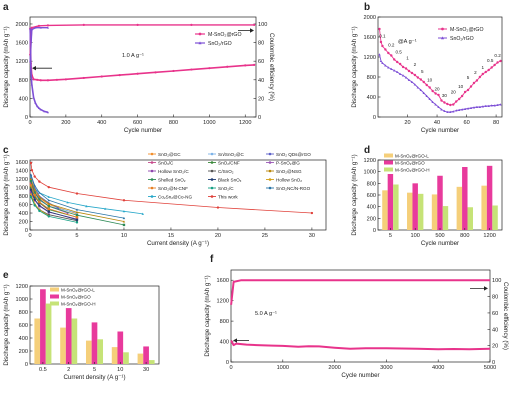 The height and width of the screenshot is (411, 509). Describe the element at coordinates (288, 163) in the screenshot. I see `legend-label: P-SnO₂@G` at that location.